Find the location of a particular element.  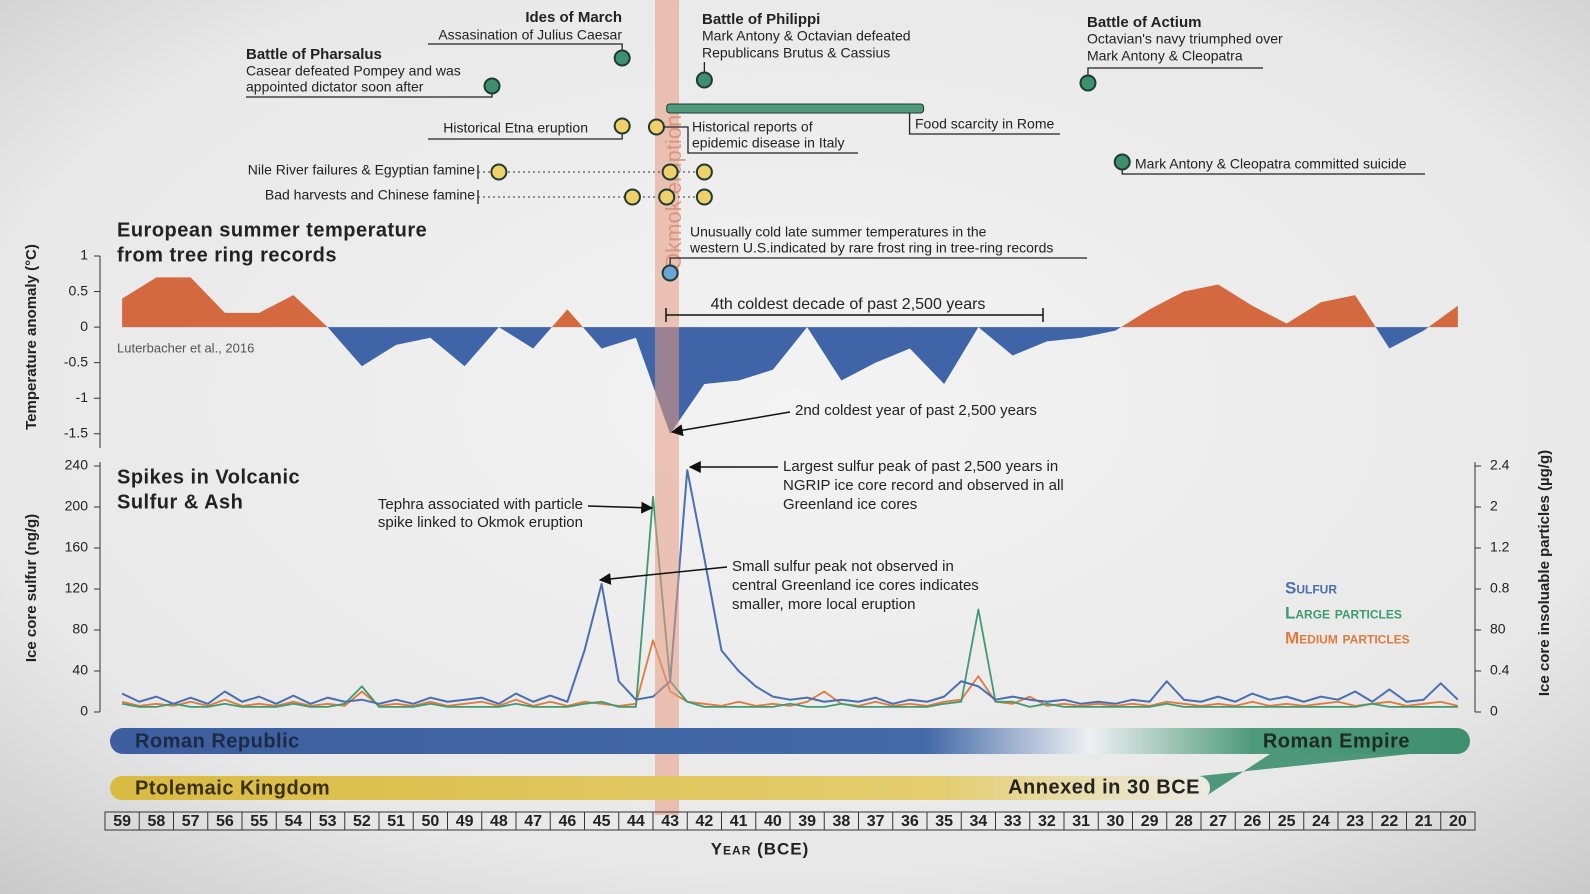

x-tick-label: 52 is located at coordinates (362, 821).